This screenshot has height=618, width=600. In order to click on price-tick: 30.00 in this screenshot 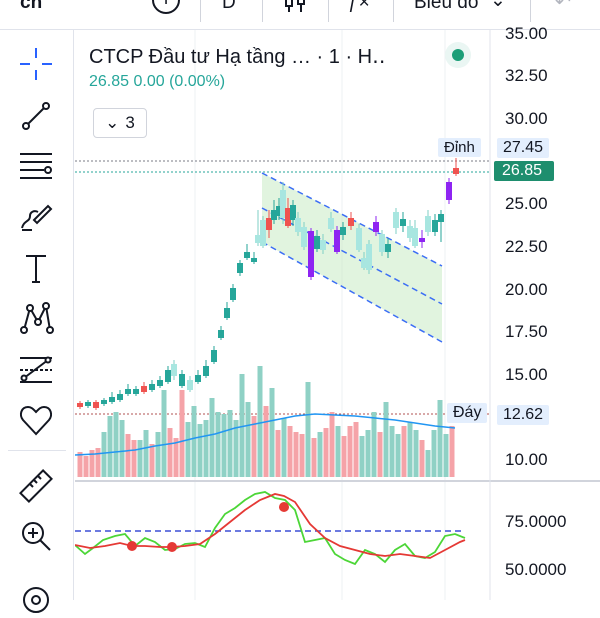, I will do `click(526, 118)`.